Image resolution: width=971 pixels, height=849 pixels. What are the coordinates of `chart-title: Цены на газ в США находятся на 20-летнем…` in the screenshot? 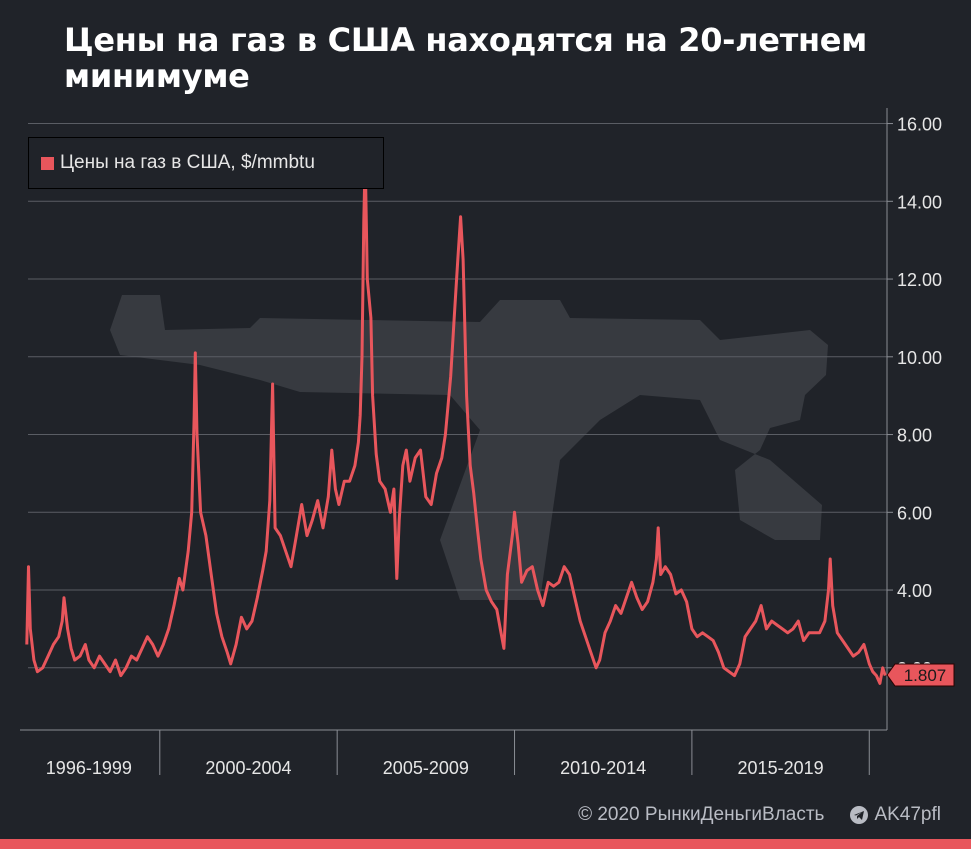 It's located at (466, 58).